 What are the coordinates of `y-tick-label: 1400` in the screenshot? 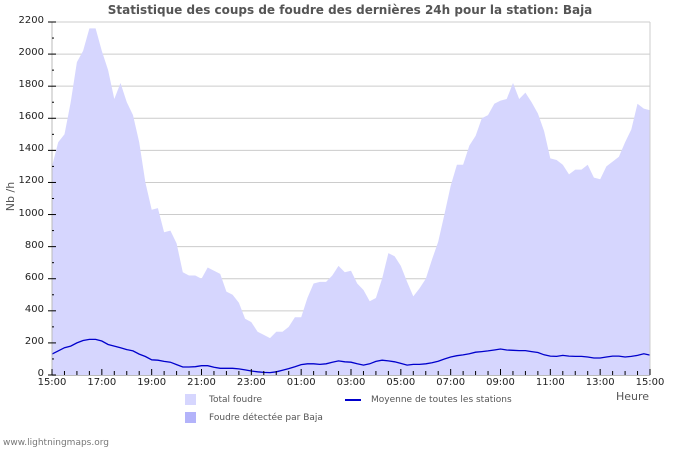 It's located at (31, 149).